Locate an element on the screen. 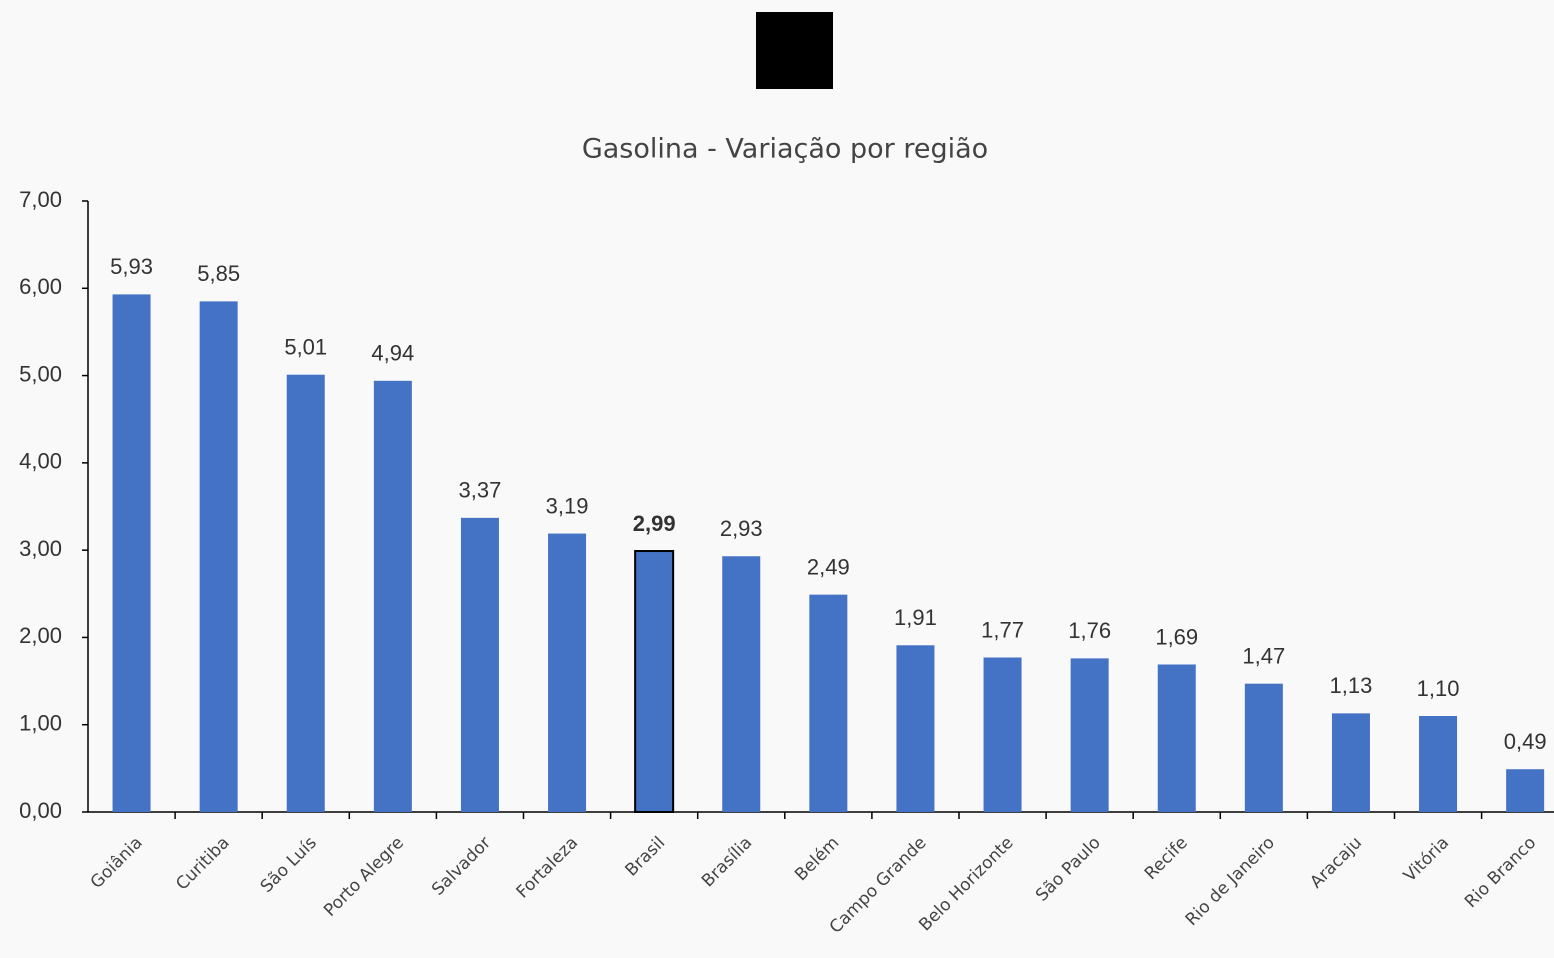 This screenshot has width=1554, height=958. data-label: 1,76 is located at coordinates (1089, 630).